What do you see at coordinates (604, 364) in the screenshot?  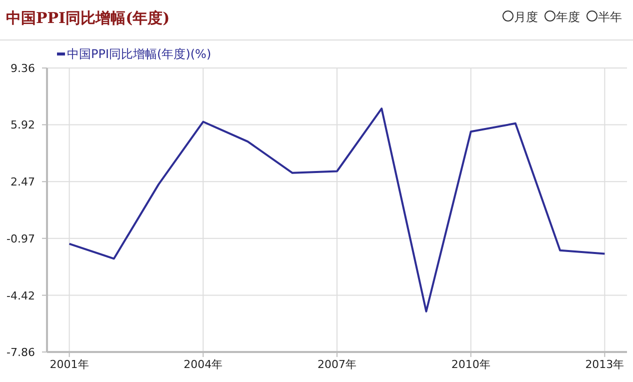 I see `x-tick-label: 2013年` at bounding box center [604, 364].